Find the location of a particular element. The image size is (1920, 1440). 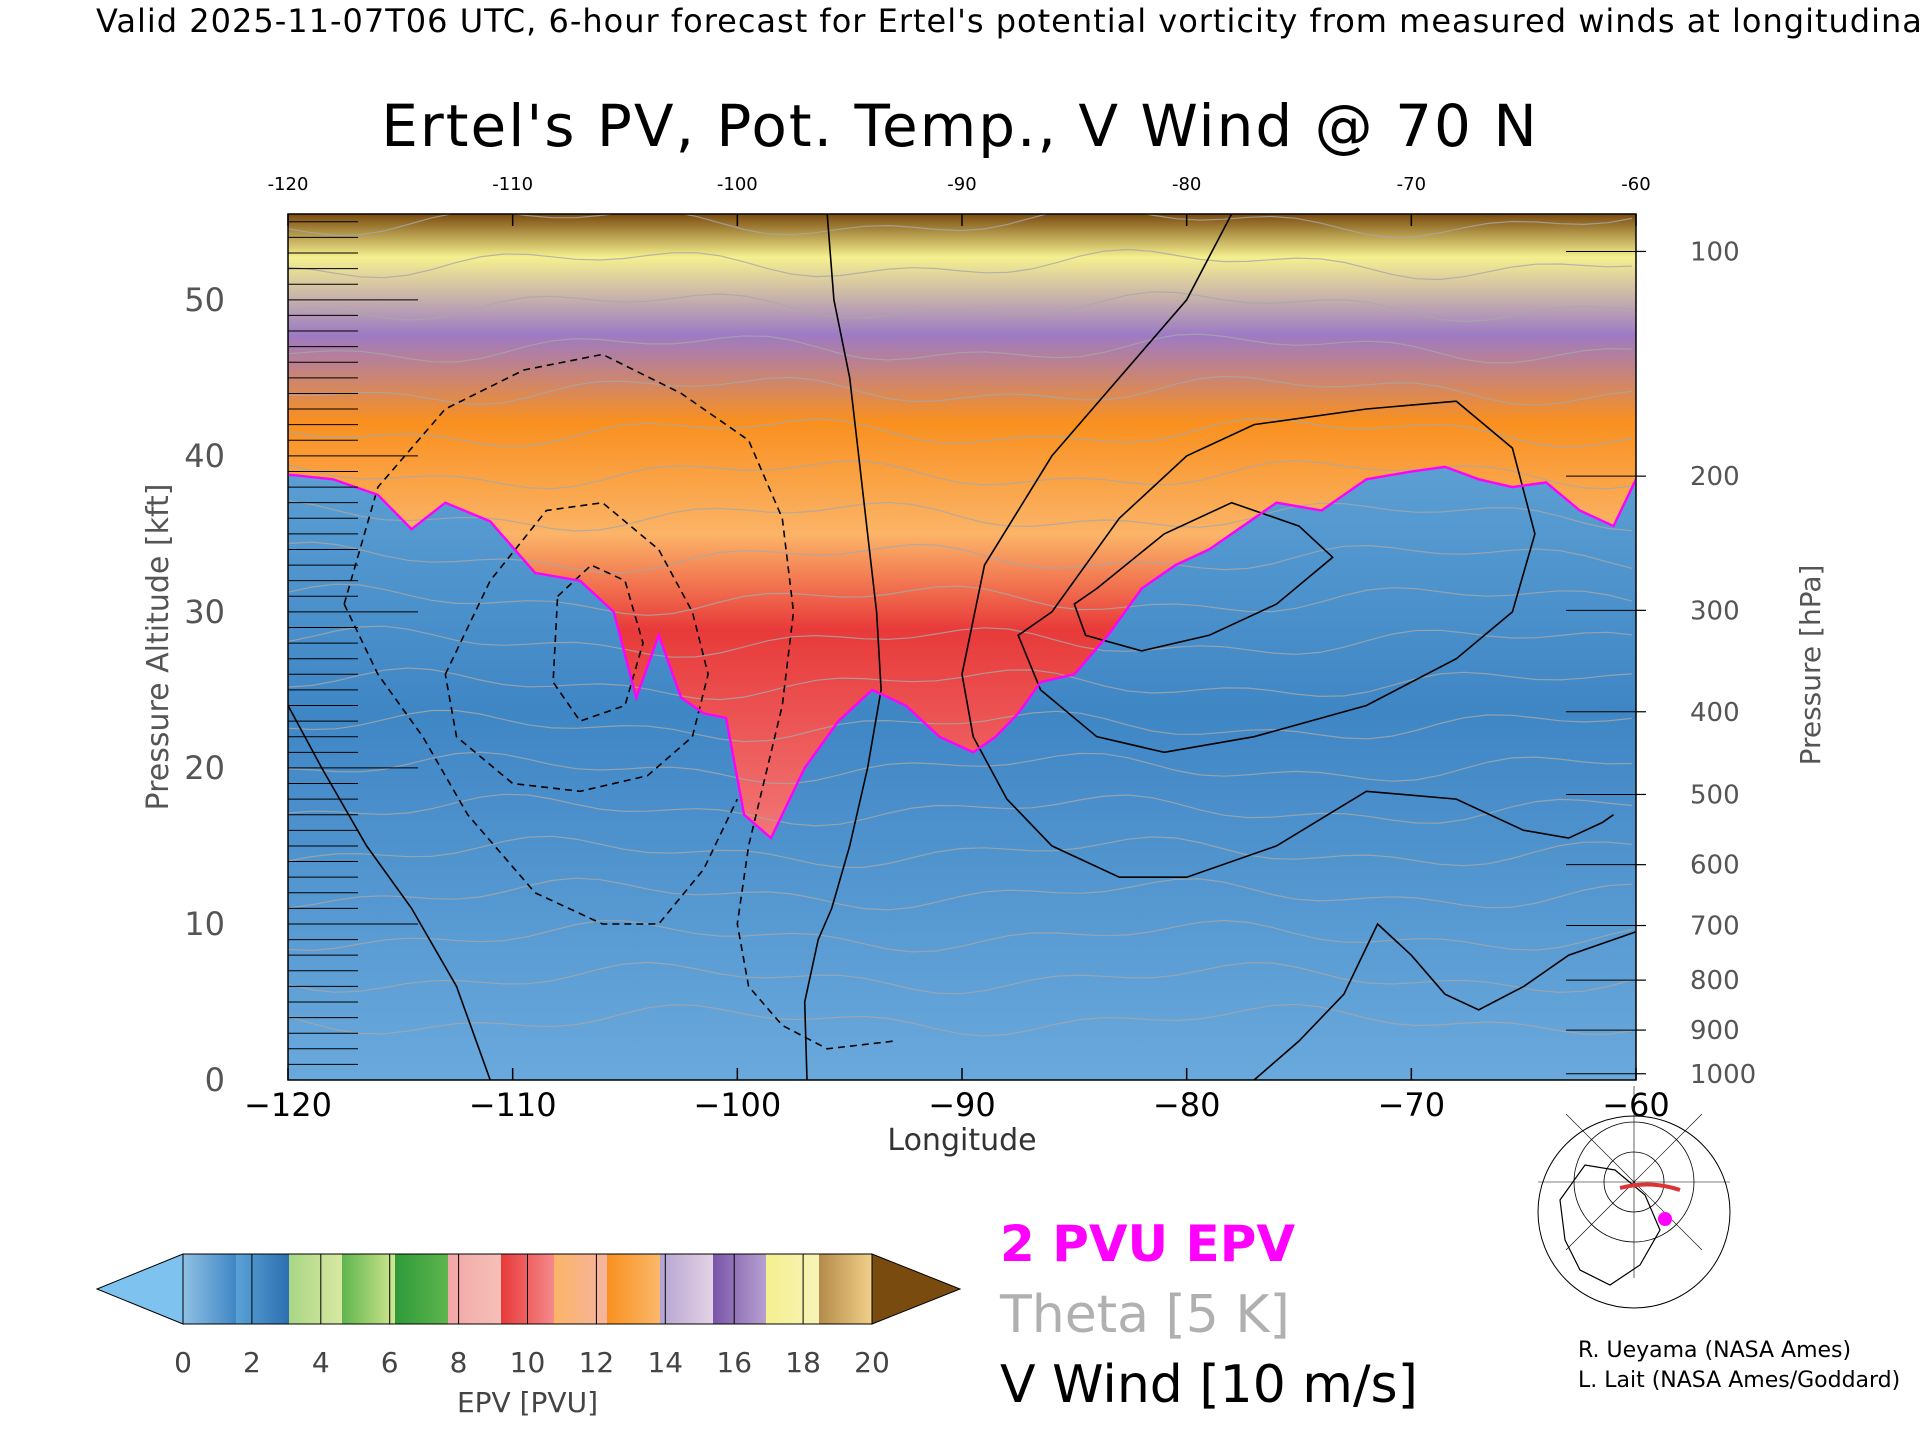

colorbar-tick-label: 8 is located at coordinates (459, 1362).